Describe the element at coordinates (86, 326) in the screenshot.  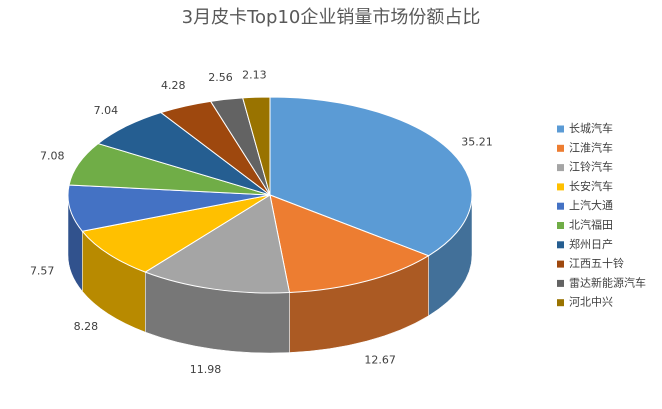
I see `data-label: 8.28` at that location.